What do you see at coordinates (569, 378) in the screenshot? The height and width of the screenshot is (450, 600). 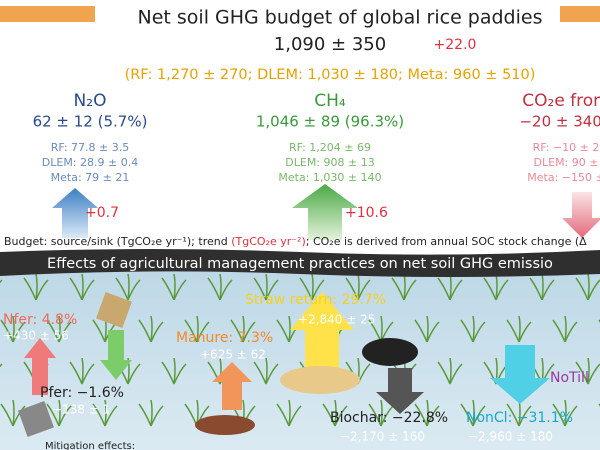 I see `practice-label: NoTill` at bounding box center [569, 378].